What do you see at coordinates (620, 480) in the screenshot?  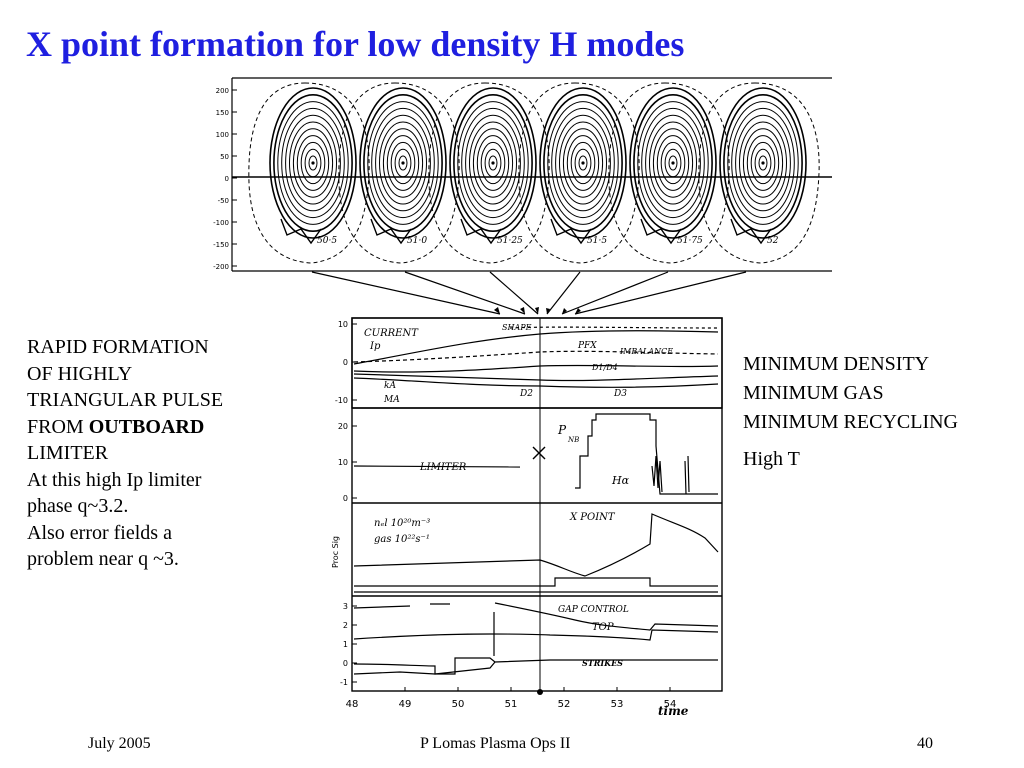 I see `h-alpha-label: Hα` at bounding box center [620, 480].